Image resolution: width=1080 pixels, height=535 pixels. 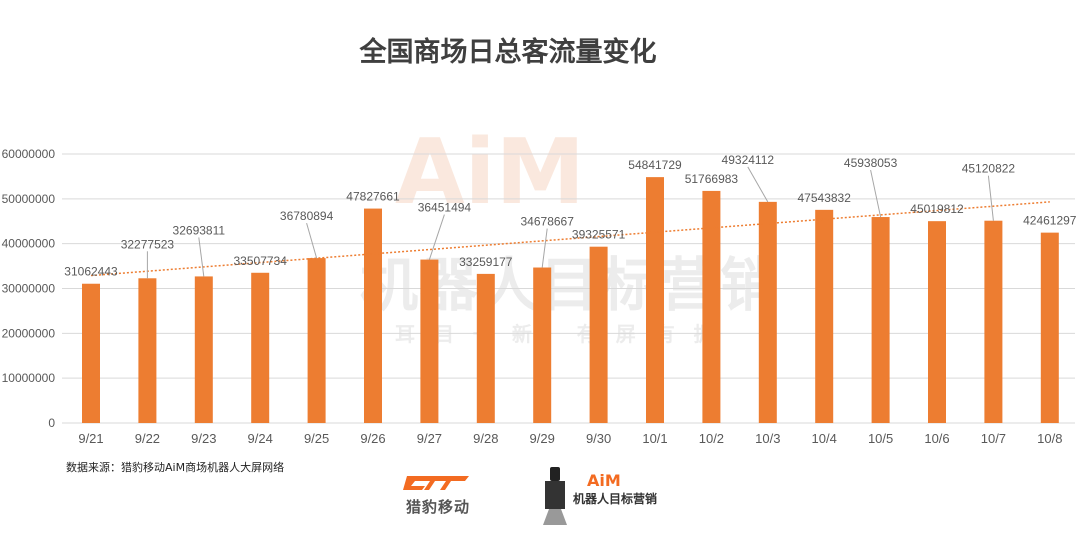 I want to click on aim-logo-brand: AiM, so click(x=604, y=480).